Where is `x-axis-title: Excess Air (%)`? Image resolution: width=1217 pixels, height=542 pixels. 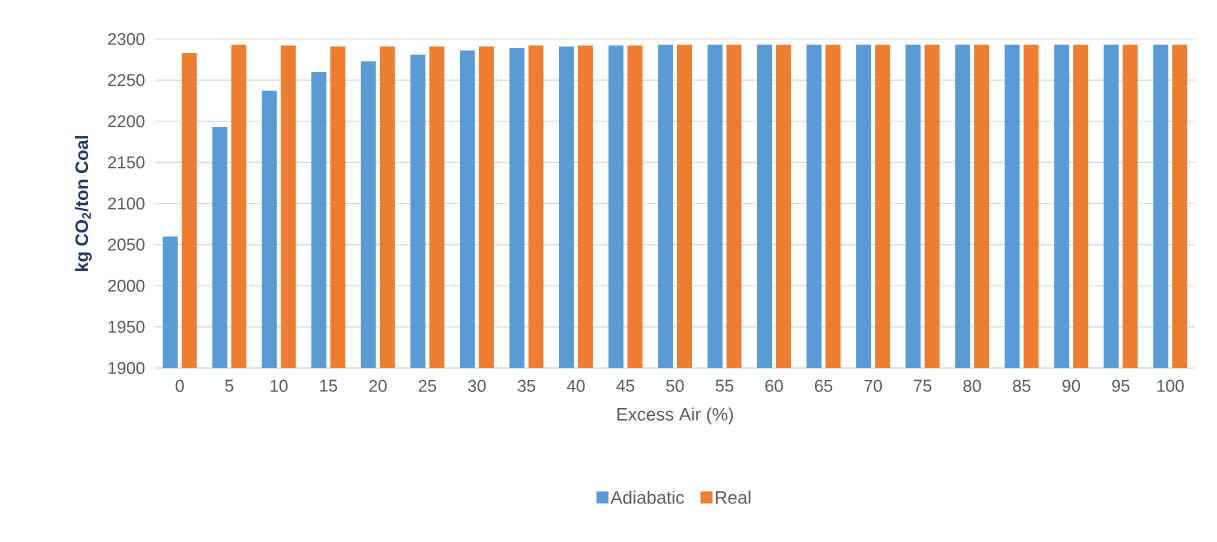 x-axis-title: Excess Air (%) is located at coordinates (675, 416).